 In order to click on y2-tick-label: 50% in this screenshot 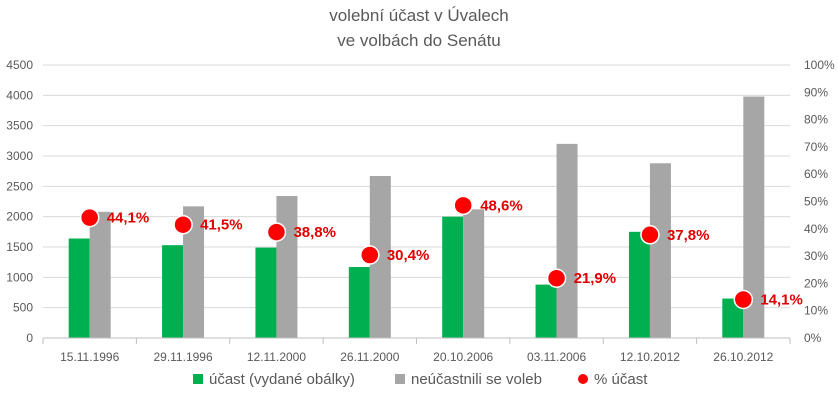, I will do `click(816, 202)`.